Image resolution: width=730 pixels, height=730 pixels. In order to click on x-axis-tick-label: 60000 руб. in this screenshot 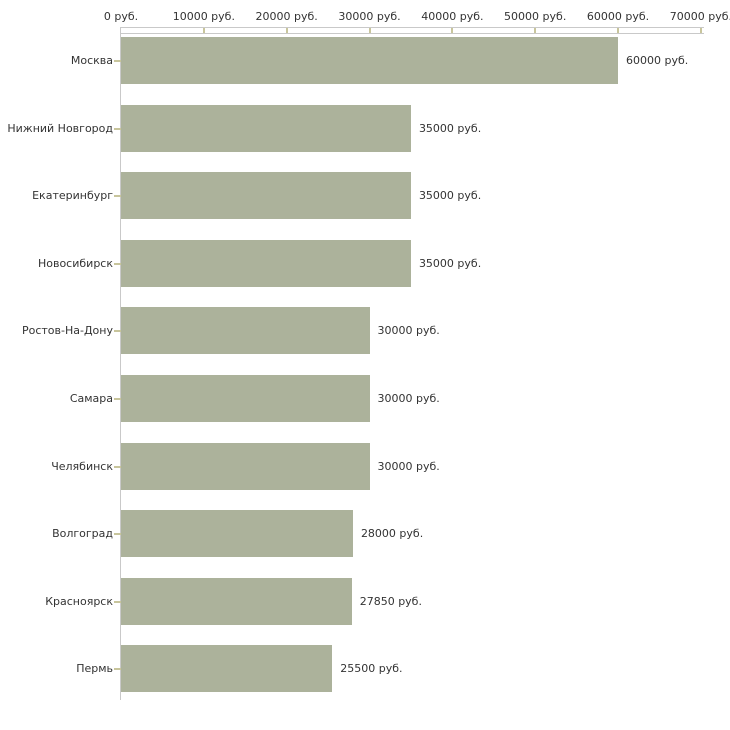, I will do `click(618, 16)`.